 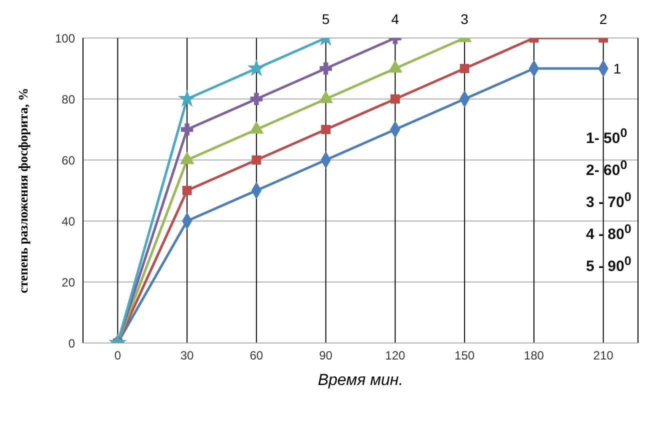 What do you see at coordinates (464, 19) in the screenshot?
I see `series-label: 3` at bounding box center [464, 19].